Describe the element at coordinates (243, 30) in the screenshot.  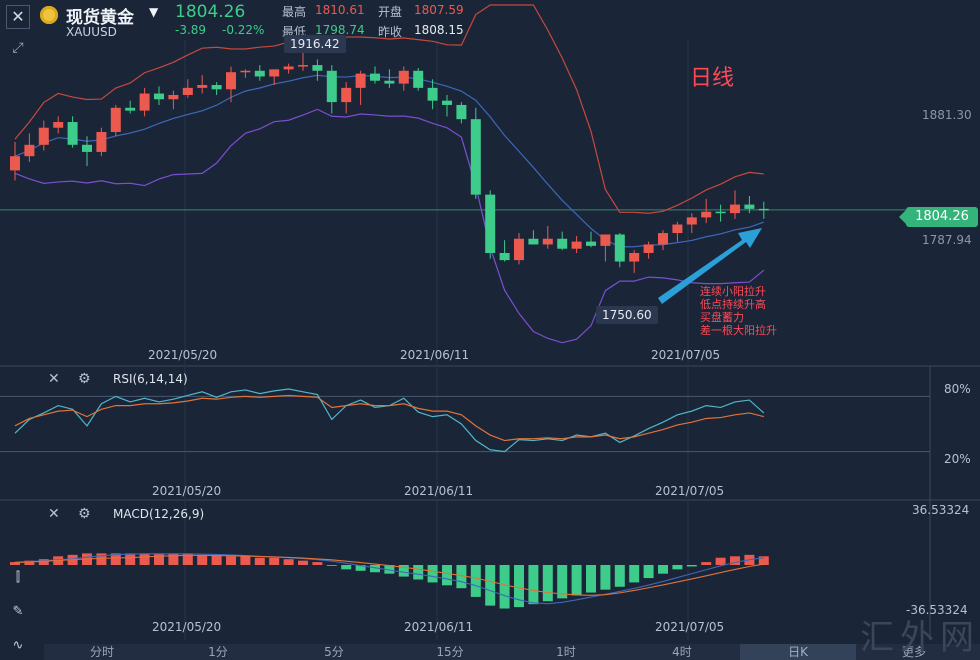
I see `price-change-pct: -0.22%` at that location.